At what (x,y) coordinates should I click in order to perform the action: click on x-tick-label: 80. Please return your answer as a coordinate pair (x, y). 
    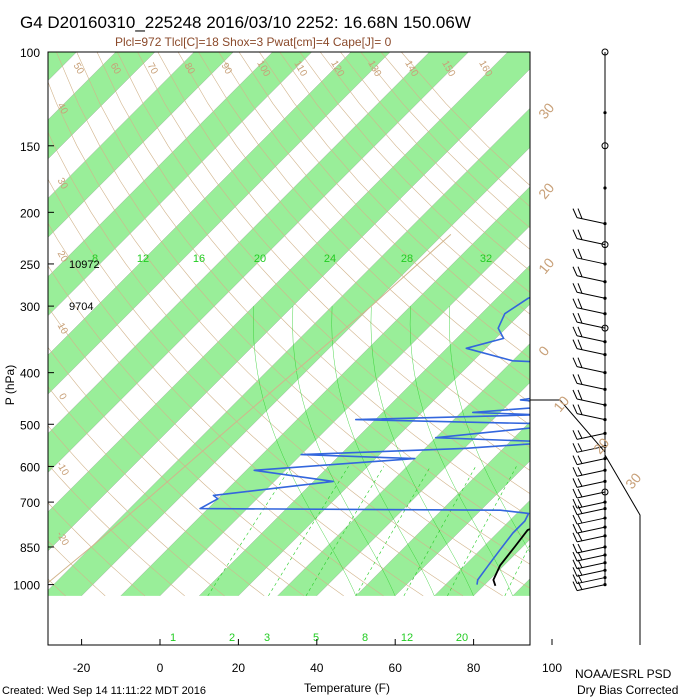
    Looking at the image, I should click on (474, 668).